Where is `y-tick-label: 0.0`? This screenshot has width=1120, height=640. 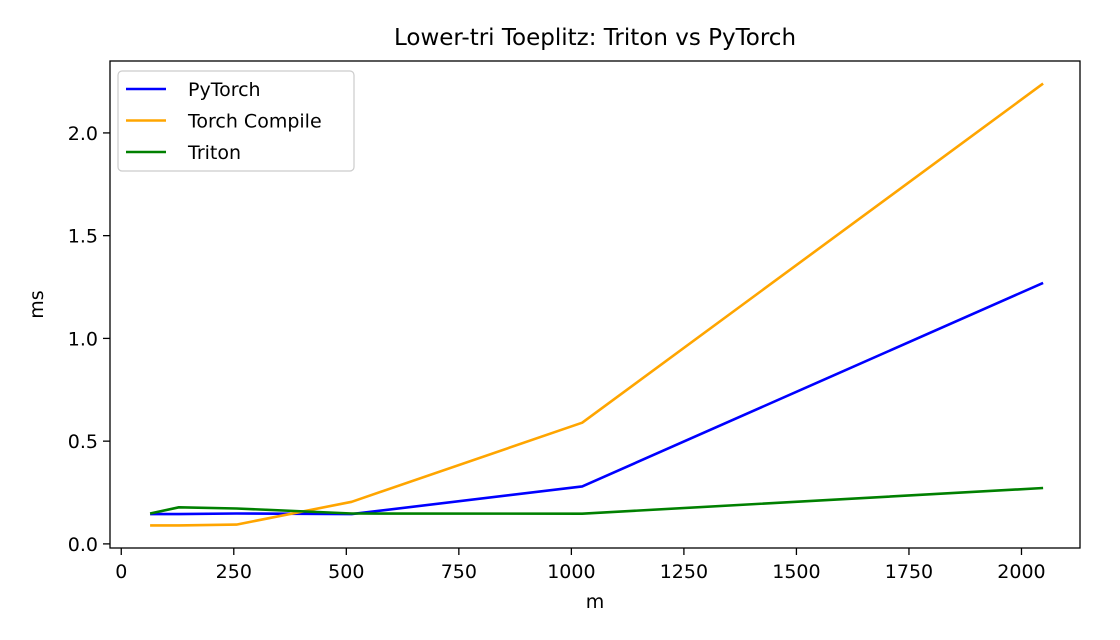
y-tick-label: 0.0 is located at coordinates (83, 545).